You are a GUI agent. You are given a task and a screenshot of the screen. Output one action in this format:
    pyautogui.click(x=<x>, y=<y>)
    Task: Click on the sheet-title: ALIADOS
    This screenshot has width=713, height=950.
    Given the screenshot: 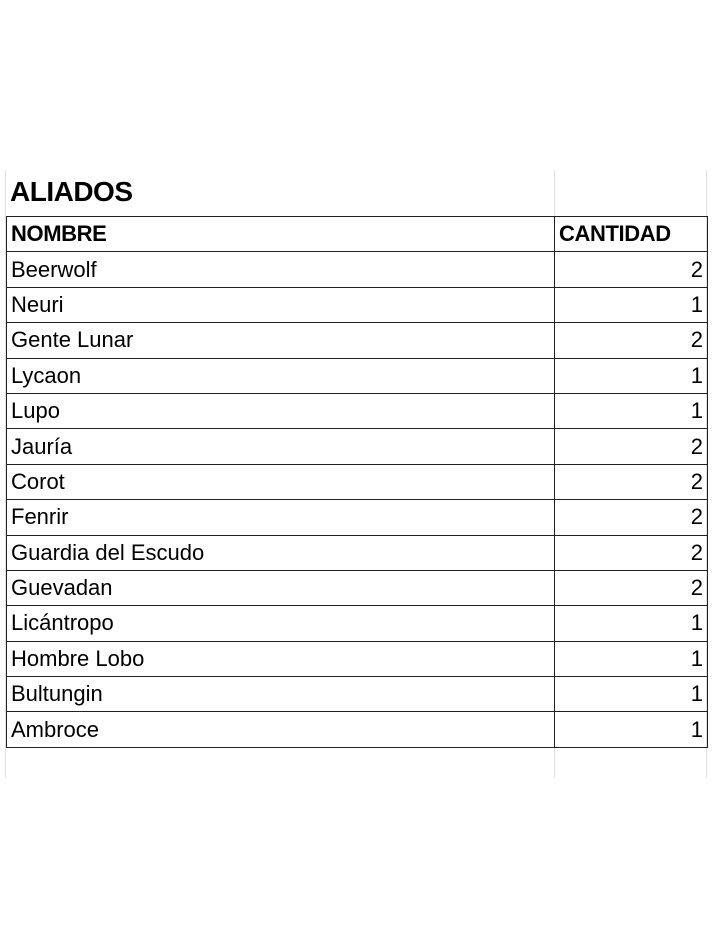 What is the action you would take?
    pyautogui.click(x=71, y=191)
    